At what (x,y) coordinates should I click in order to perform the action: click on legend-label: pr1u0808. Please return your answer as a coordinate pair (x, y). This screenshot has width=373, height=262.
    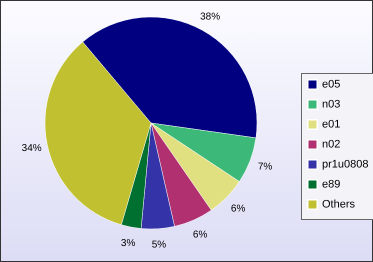
    Looking at the image, I should click on (345, 164).